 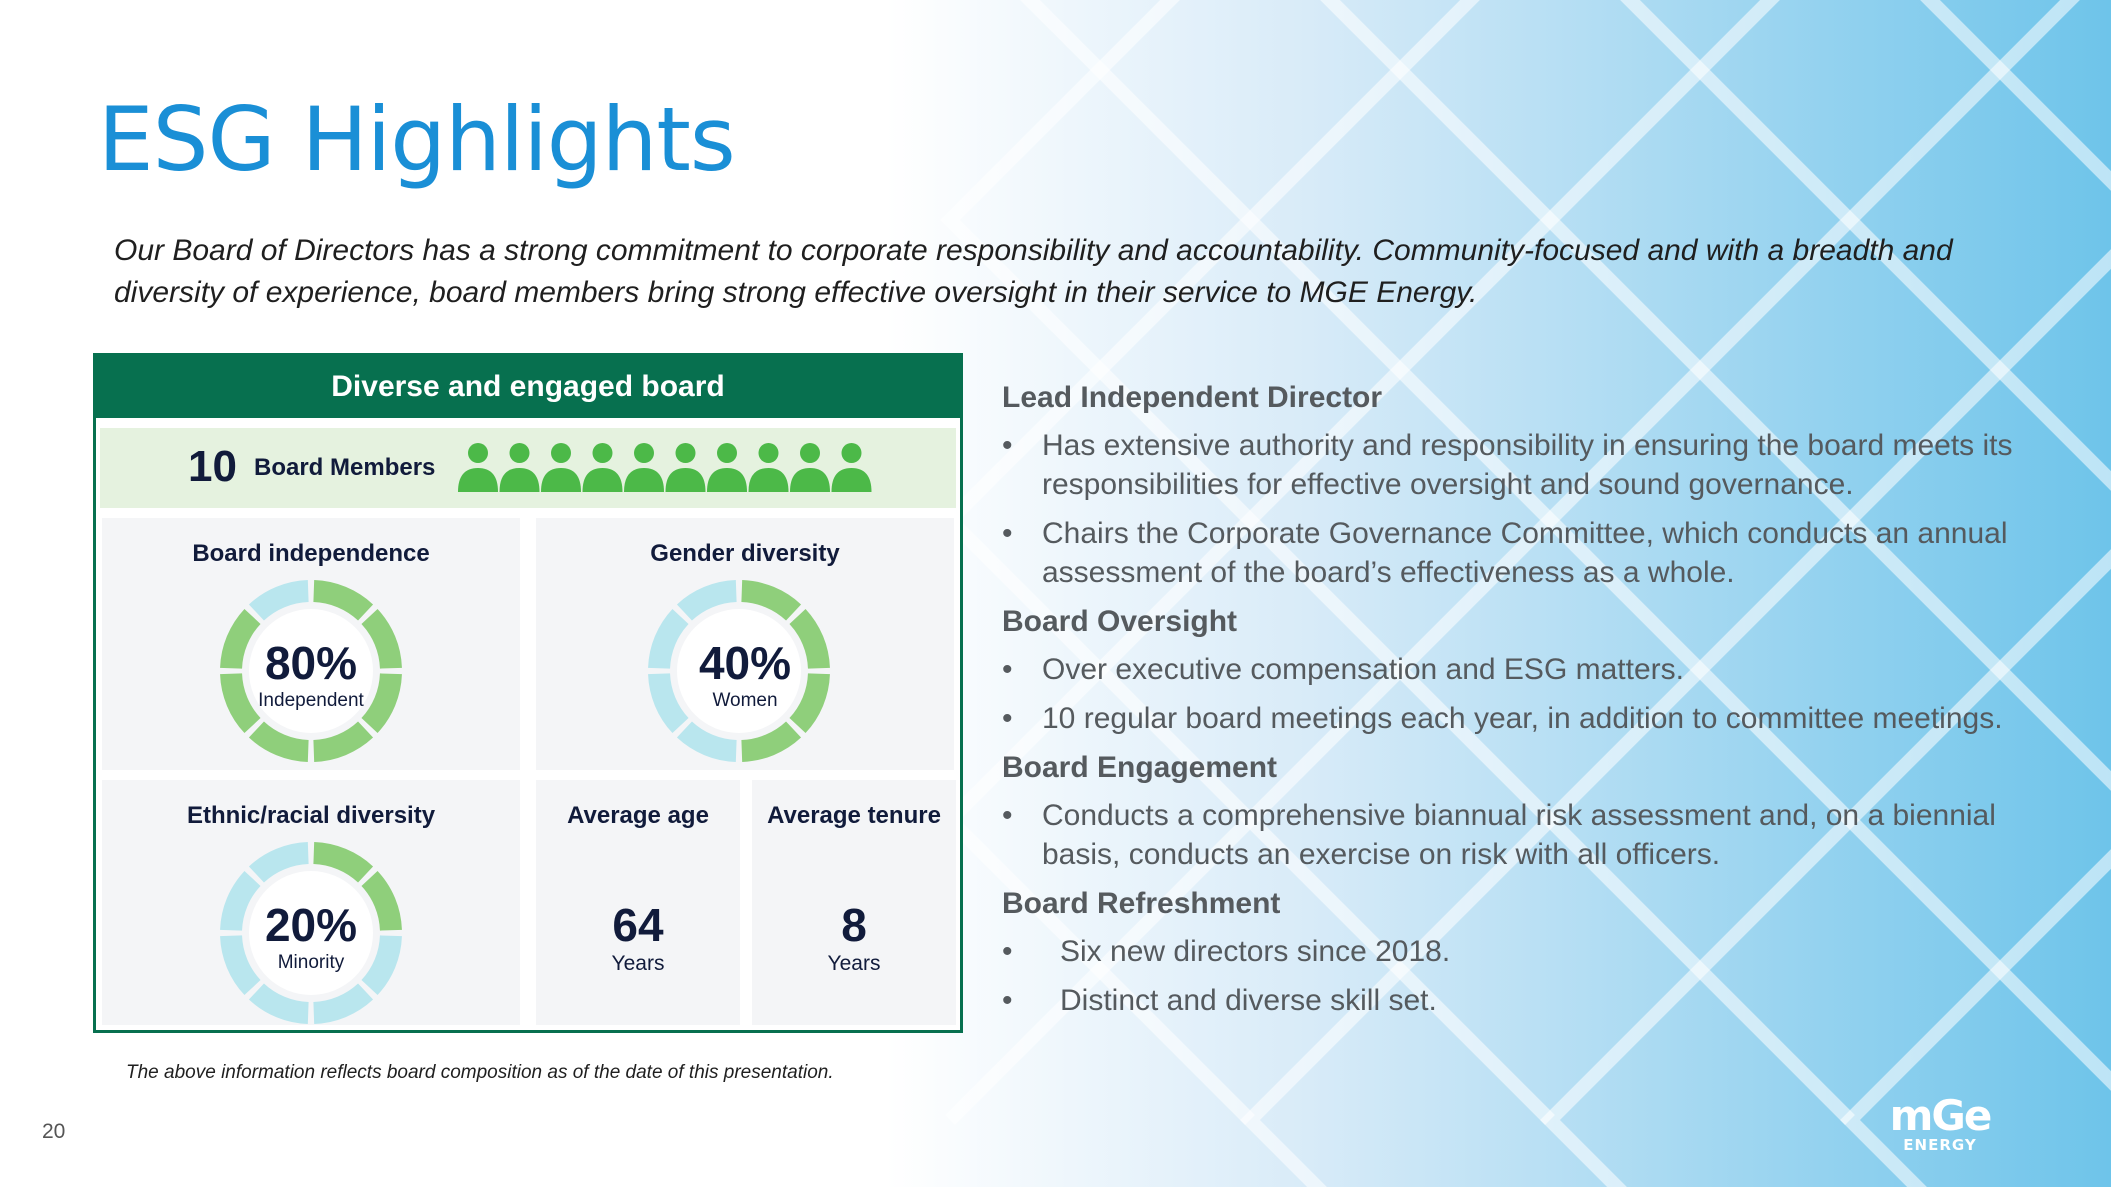 What do you see at coordinates (854, 963) in the screenshot?
I see `average-tenure-unit: Years` at bounding box center [854, 963].